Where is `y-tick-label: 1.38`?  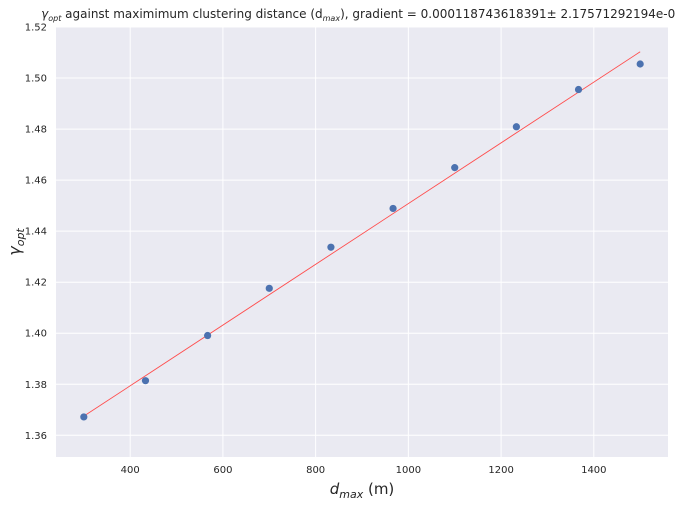 y-tick-label: 1.38 is located at coordinates (36, 385).